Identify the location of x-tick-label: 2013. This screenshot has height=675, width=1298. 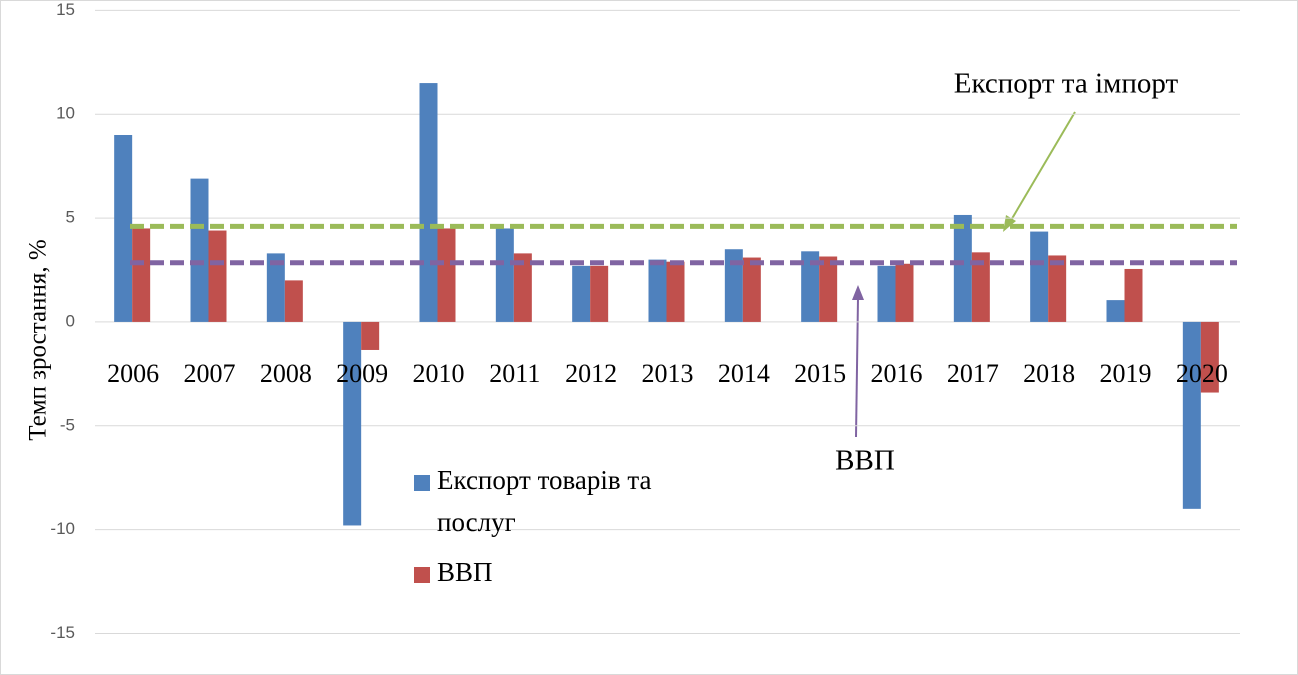
(668, 373).